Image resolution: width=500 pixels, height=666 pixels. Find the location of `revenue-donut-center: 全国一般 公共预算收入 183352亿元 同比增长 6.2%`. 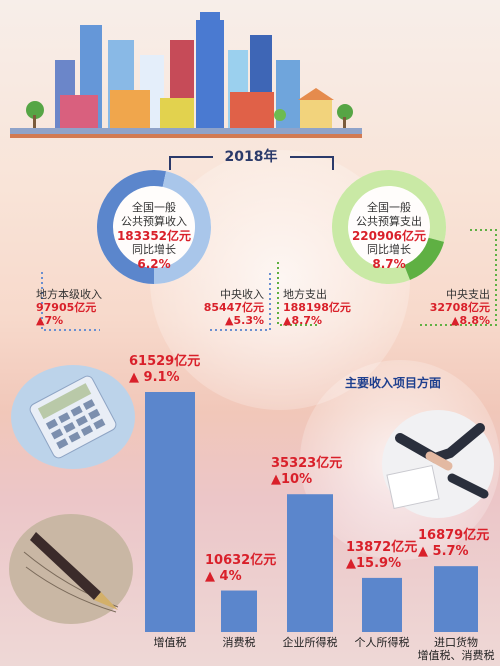

revenue-donut-center: 全国一般 公共预算收入 183352亿元 同比增长 6.2% is located at coordinates (154, 236).